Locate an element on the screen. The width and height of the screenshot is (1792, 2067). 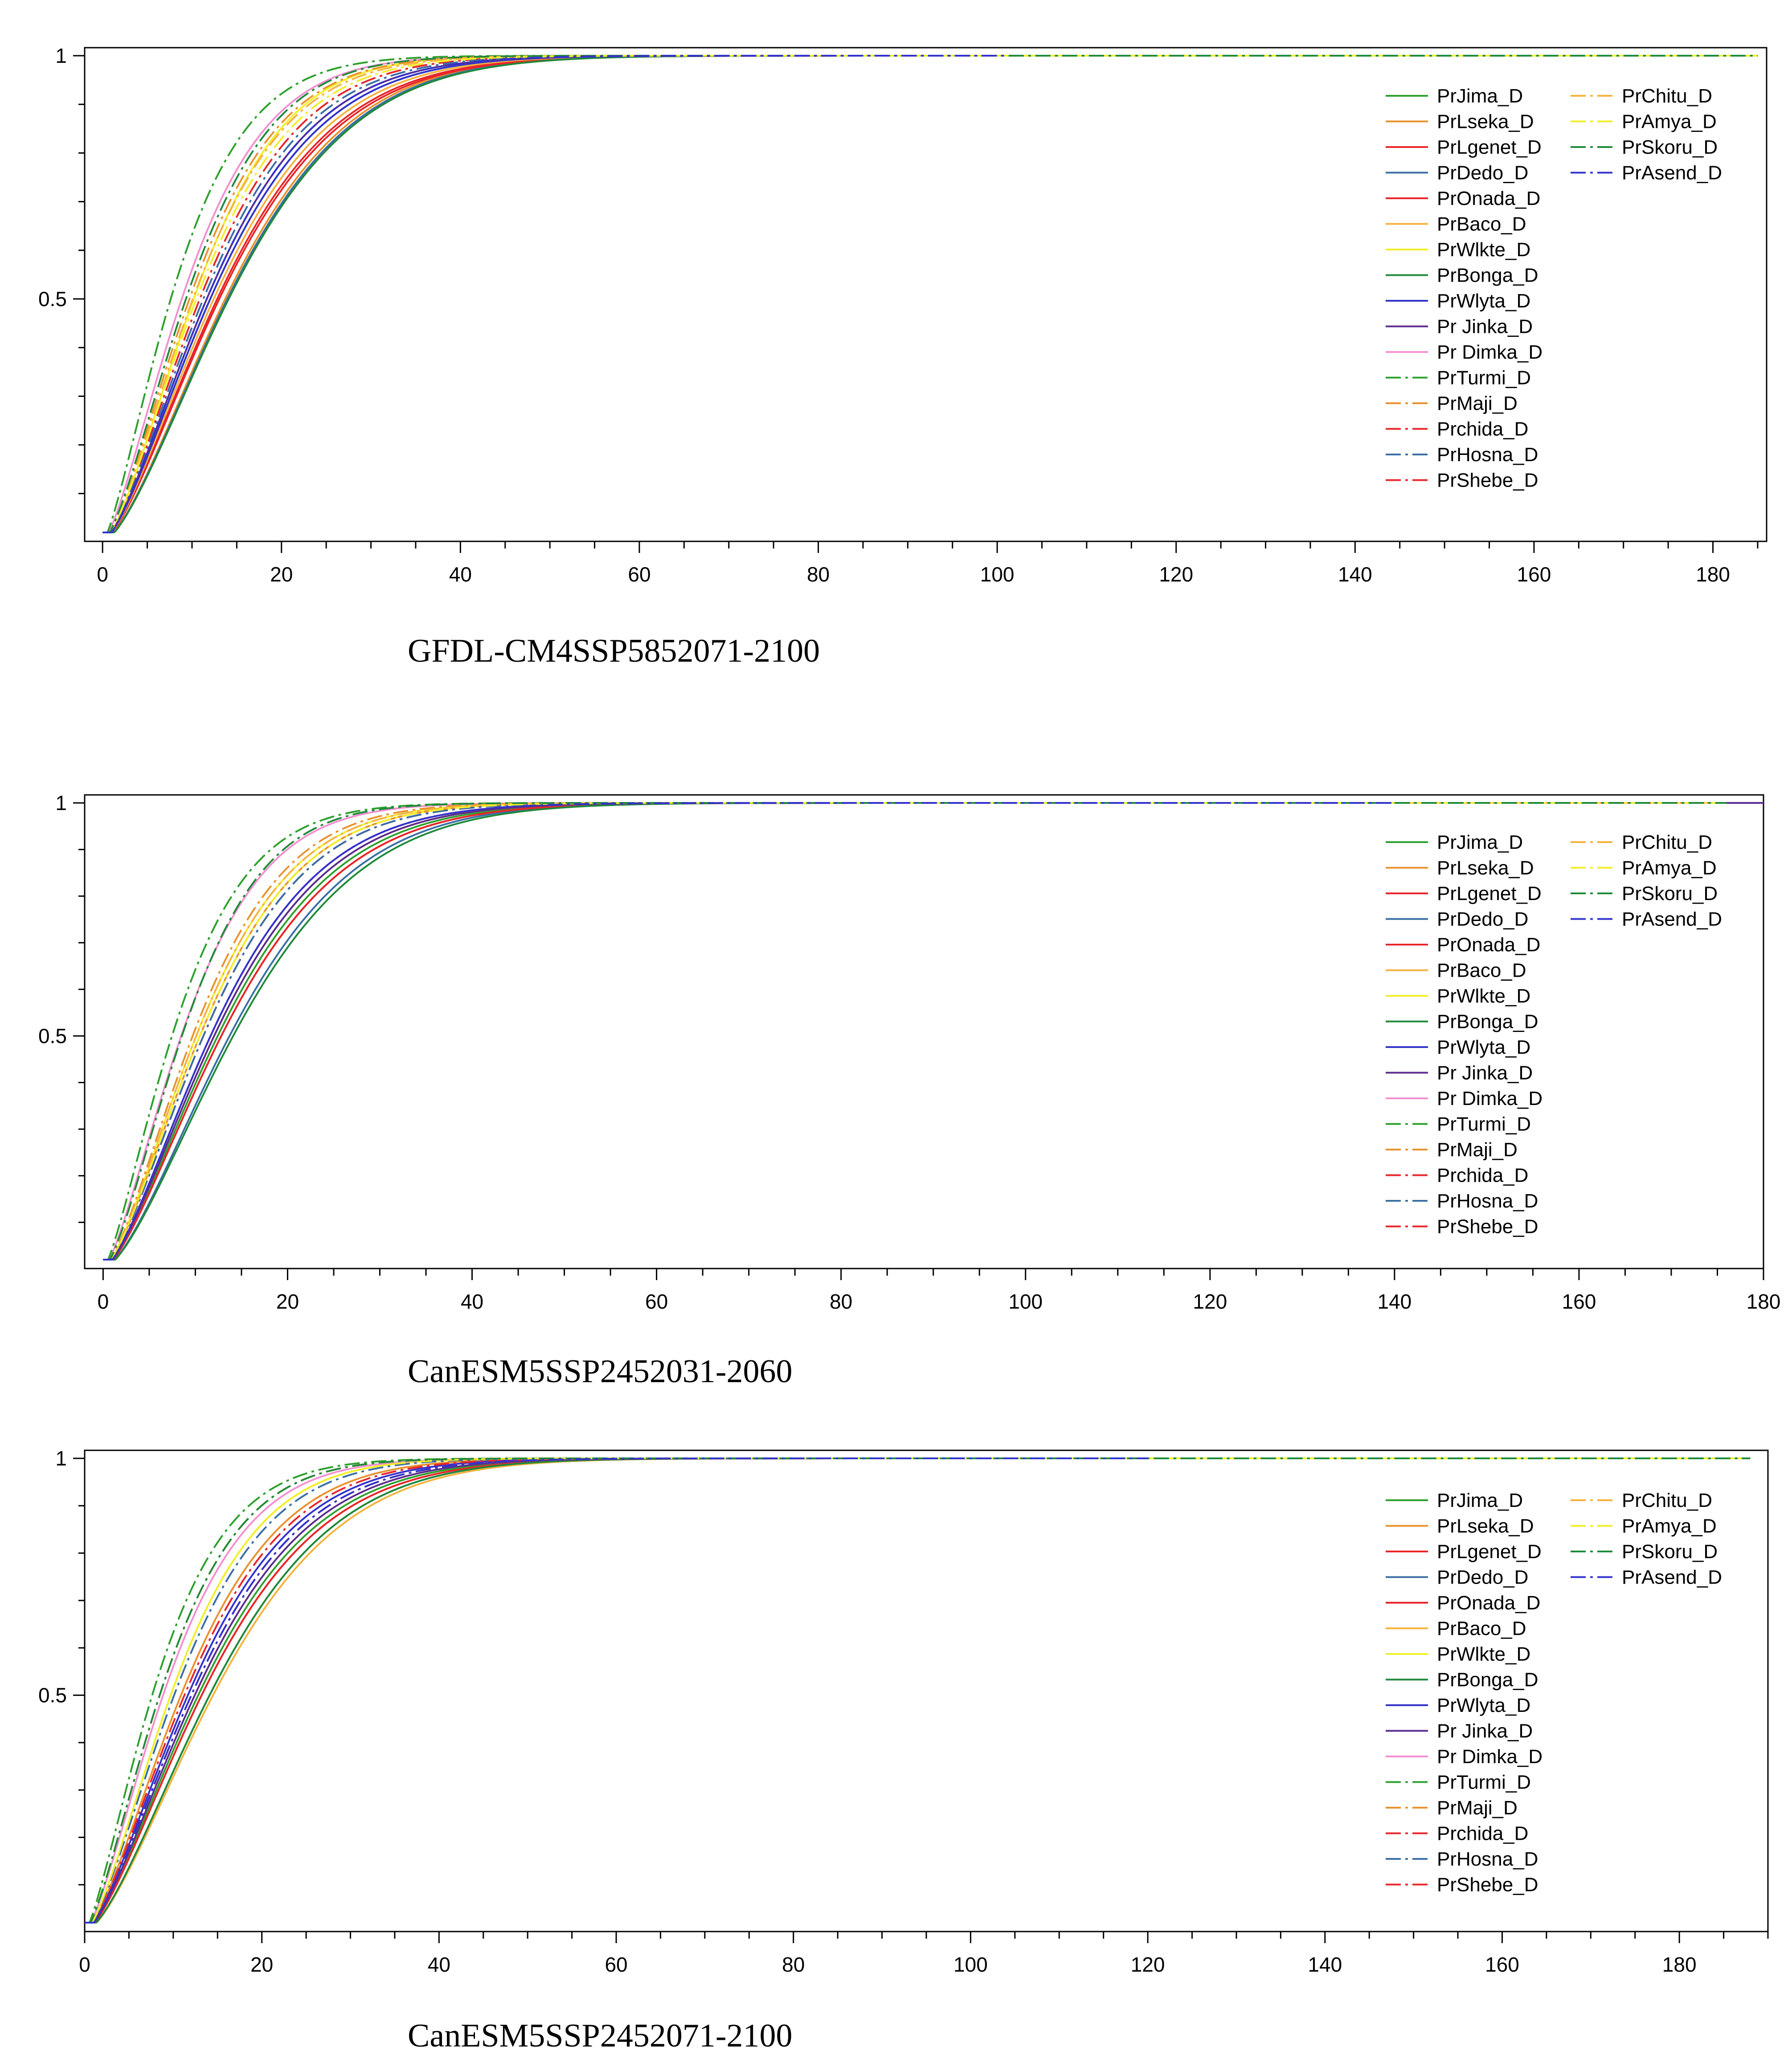
x-tick-label: 180 is located at coordinates (1764, 1301).